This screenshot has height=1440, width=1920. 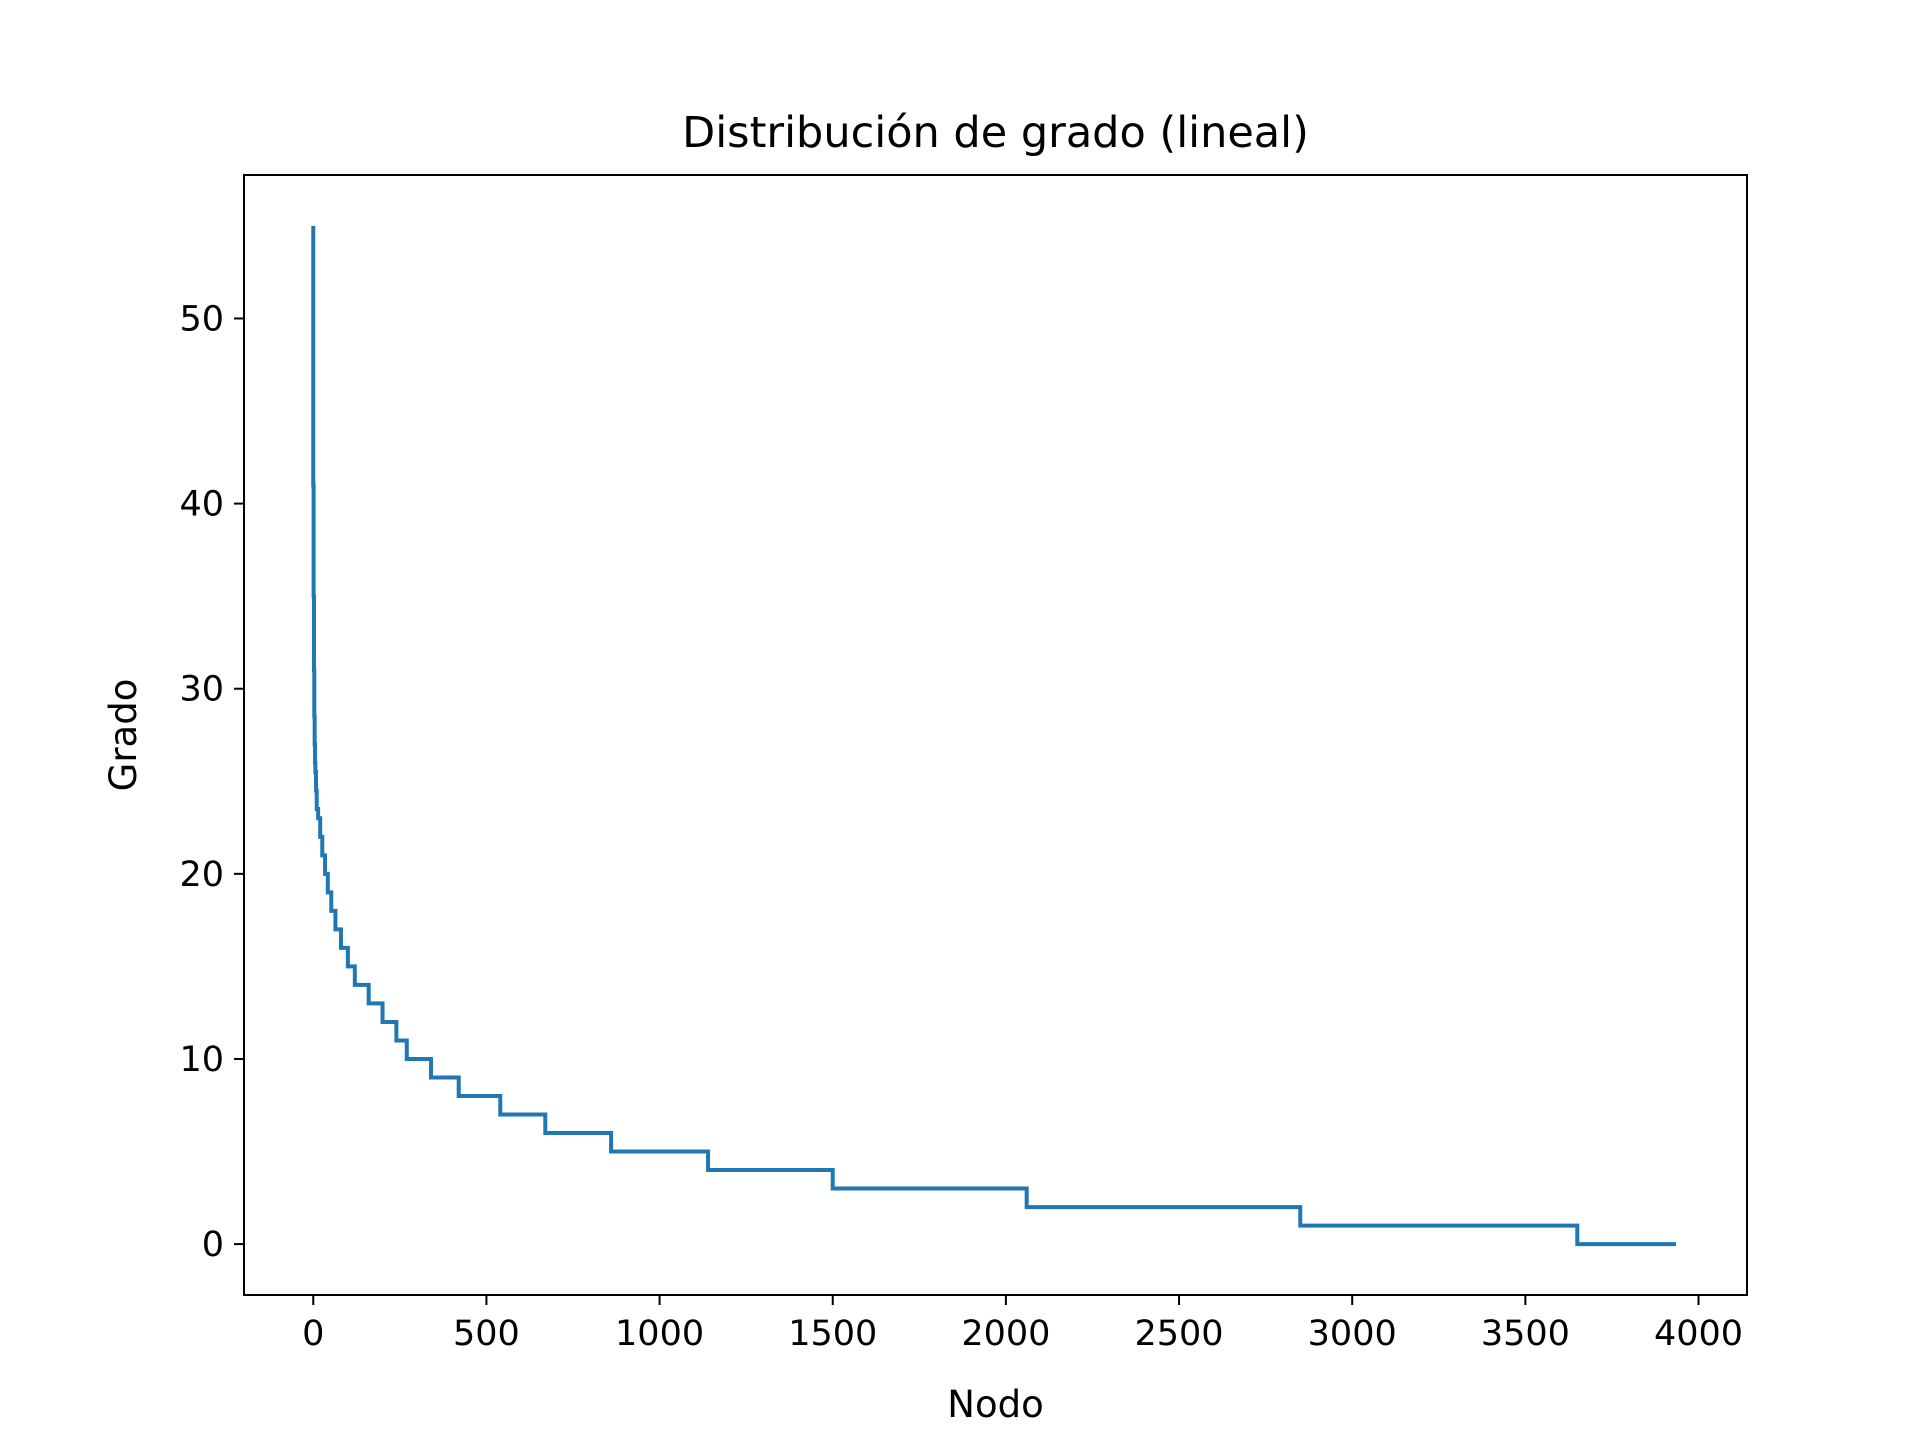 I want to click on y-tick-label-3: 30, so click(x=201, y=690).